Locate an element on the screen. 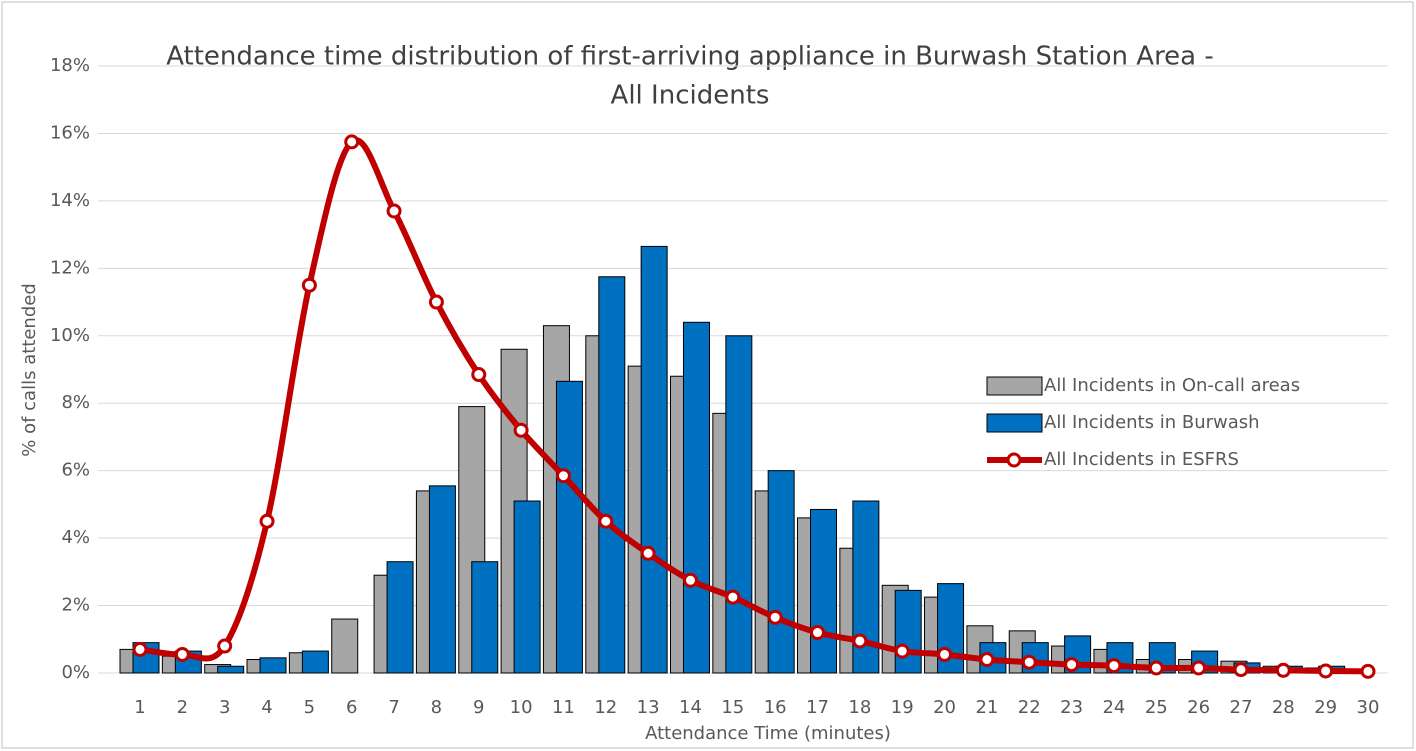 The width and height of the screenshot is (1416, 751). x-tick-label: 23 is located at coordinates (1071, 707).